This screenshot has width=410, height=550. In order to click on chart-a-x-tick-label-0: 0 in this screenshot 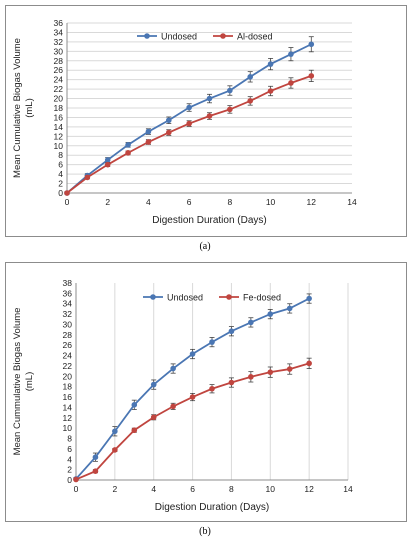, I will do `click(67, 202)`.